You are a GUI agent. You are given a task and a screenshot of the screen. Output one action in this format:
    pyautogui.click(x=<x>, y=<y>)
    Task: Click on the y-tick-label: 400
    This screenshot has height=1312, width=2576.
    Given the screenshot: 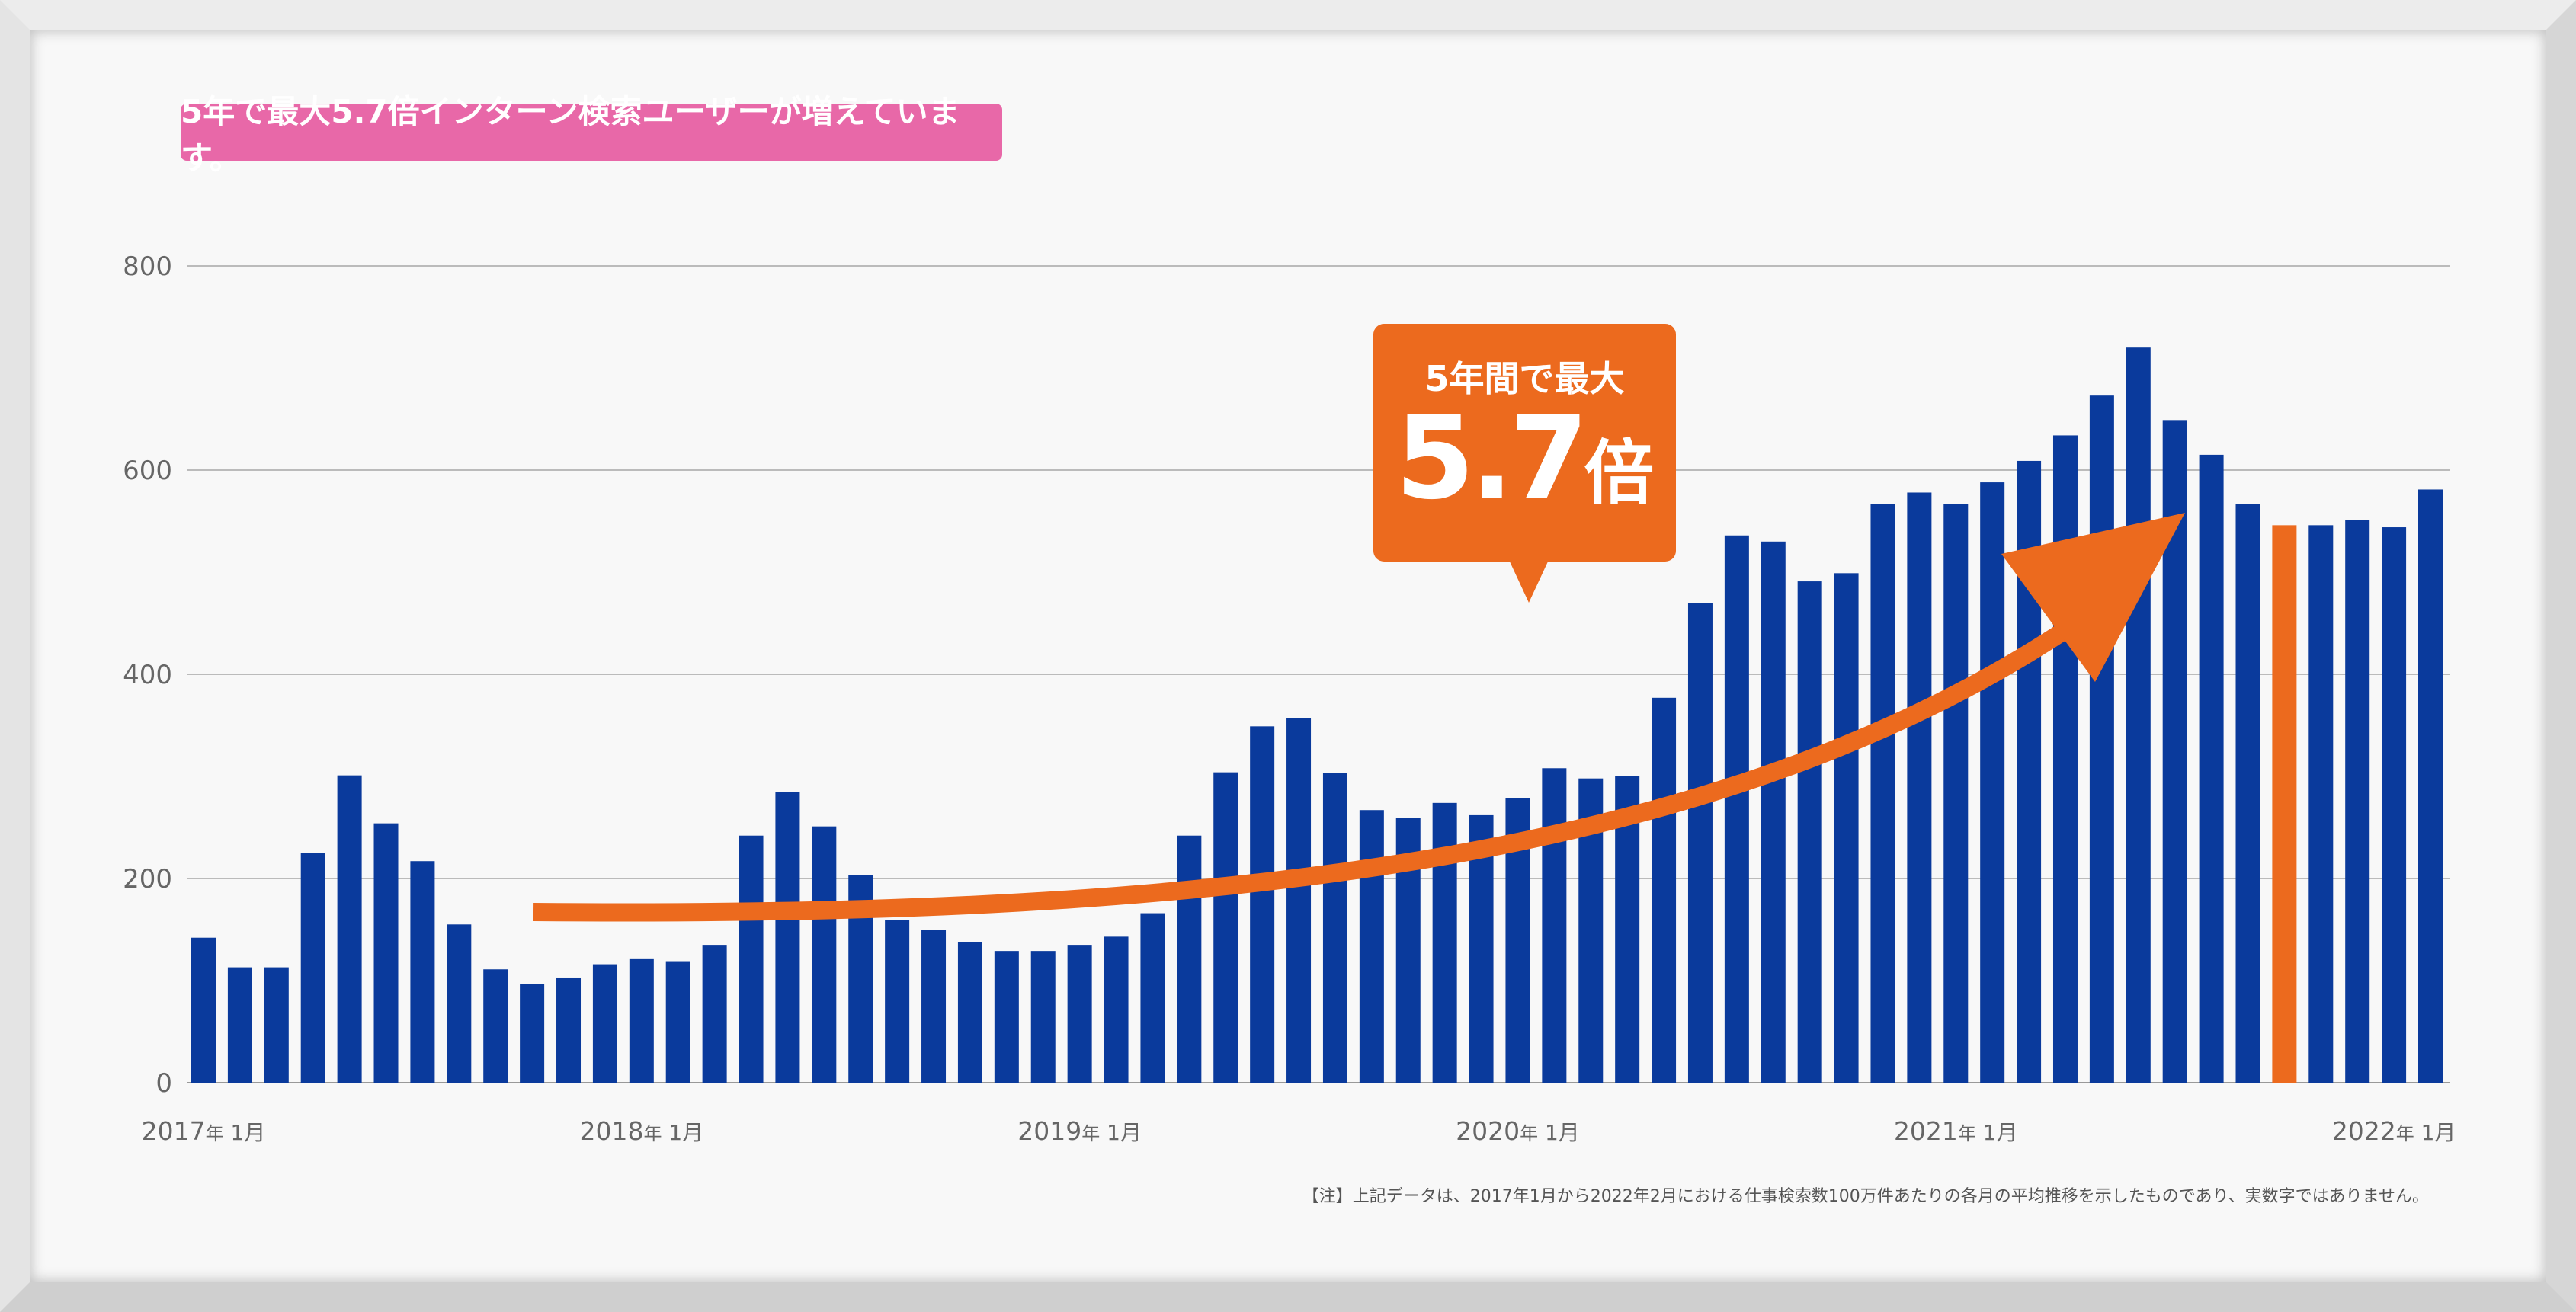 What is the action you would take?
    pyautogui.click(x=147, y=675)
    